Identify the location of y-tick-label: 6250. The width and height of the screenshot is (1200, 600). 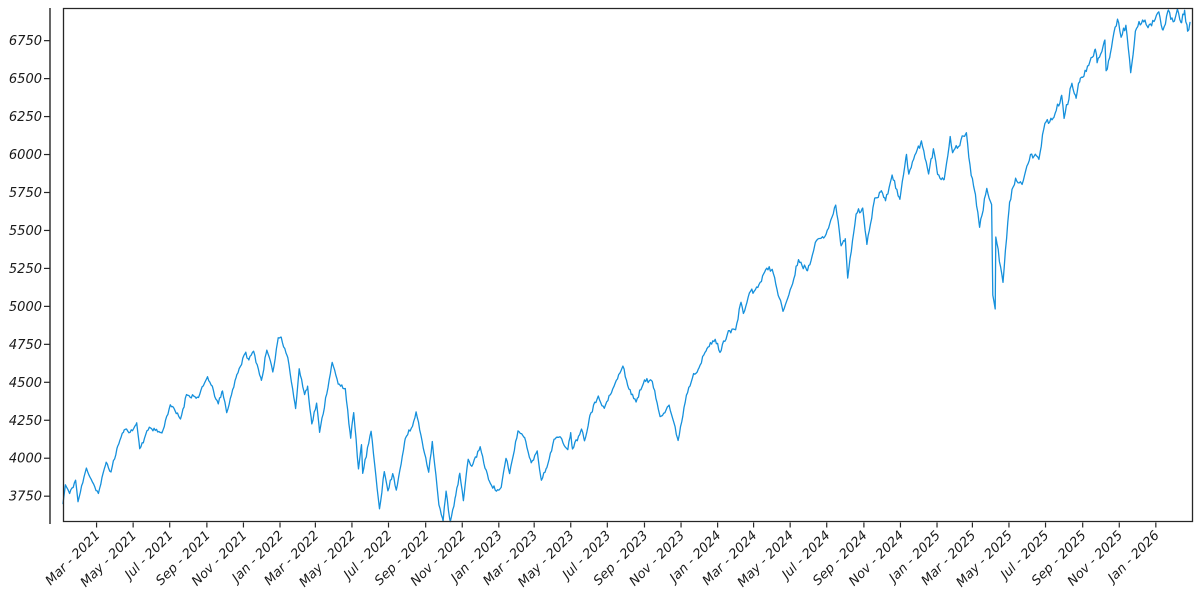
(25, 117).